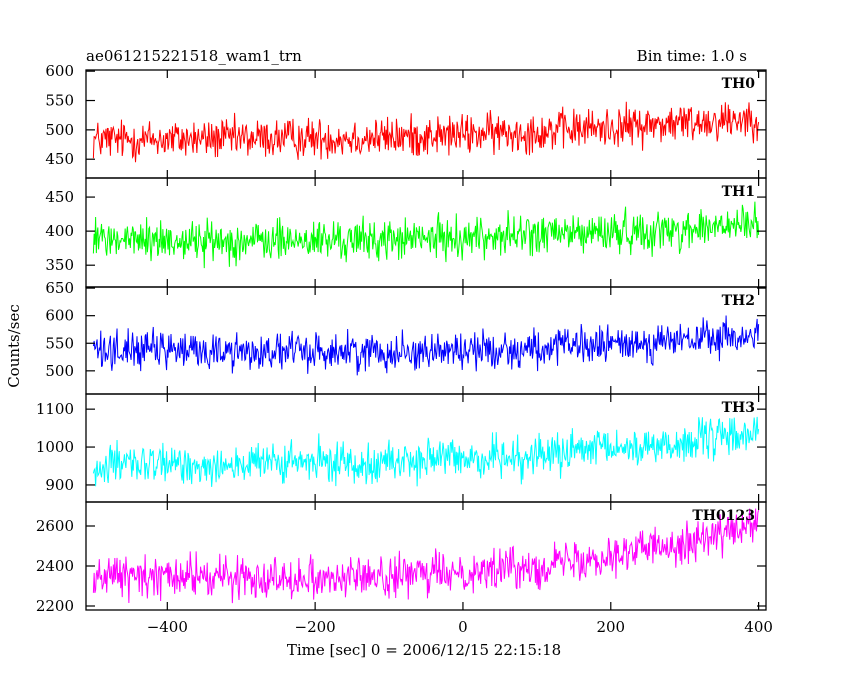  What do you see at coordinates (59, 231) in the screenshot?
I see `y-tick-label: 400` at bounding box center [59, 231].